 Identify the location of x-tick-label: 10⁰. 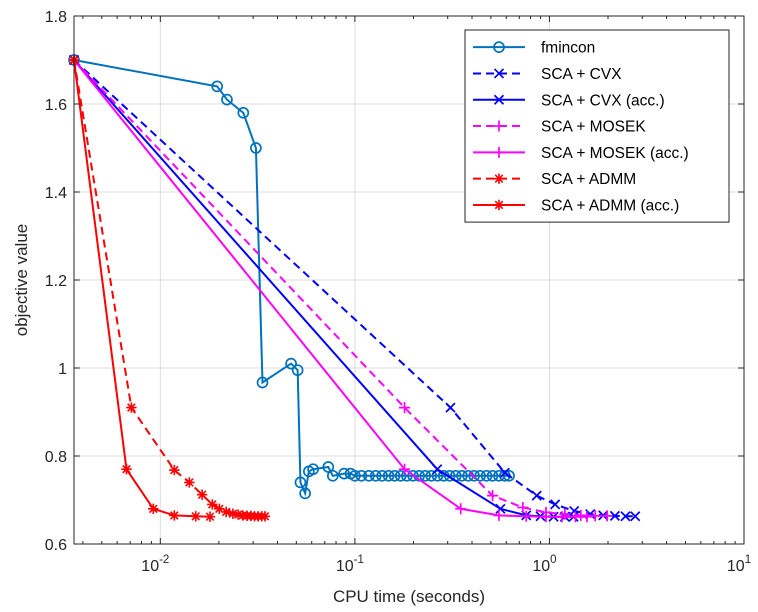
(544, 564).